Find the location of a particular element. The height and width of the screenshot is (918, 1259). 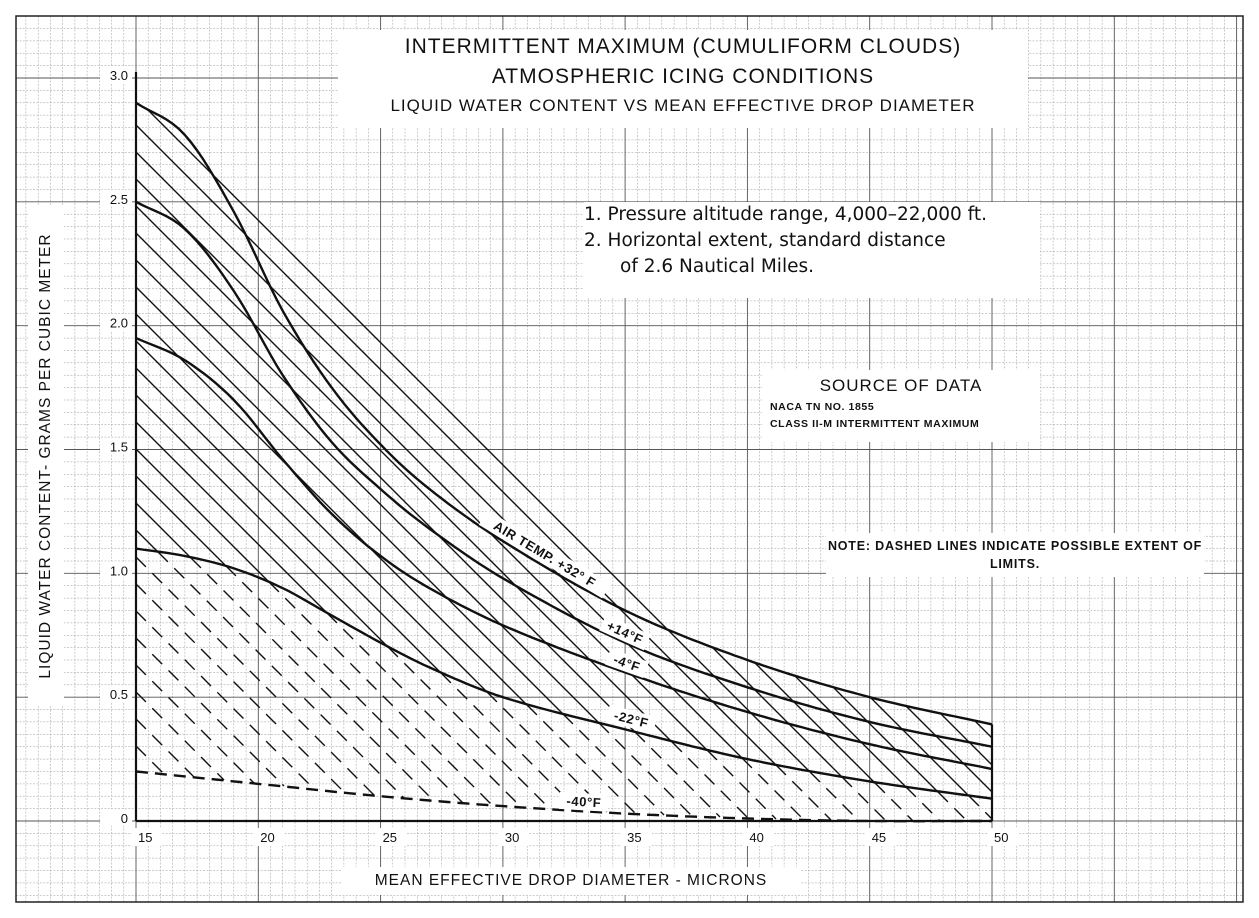

x-tick-label-4: 35 is located at coordinates (634, 837).